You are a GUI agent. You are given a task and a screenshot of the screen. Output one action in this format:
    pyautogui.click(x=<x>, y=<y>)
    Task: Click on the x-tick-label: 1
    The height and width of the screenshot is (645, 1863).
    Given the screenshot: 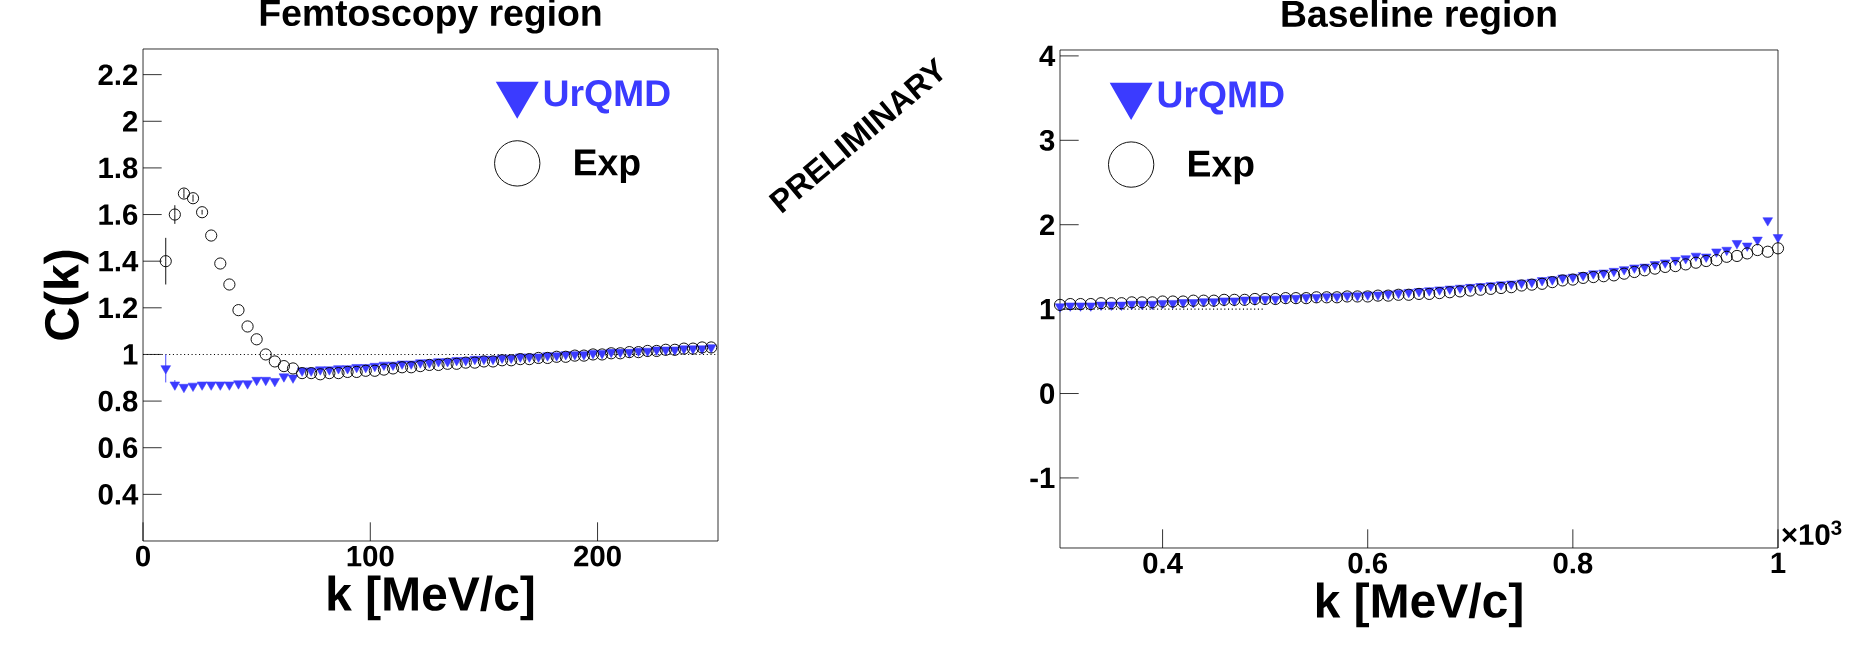 What is the action you would take?
    pyautogui.click(x=1778, y=562)
    